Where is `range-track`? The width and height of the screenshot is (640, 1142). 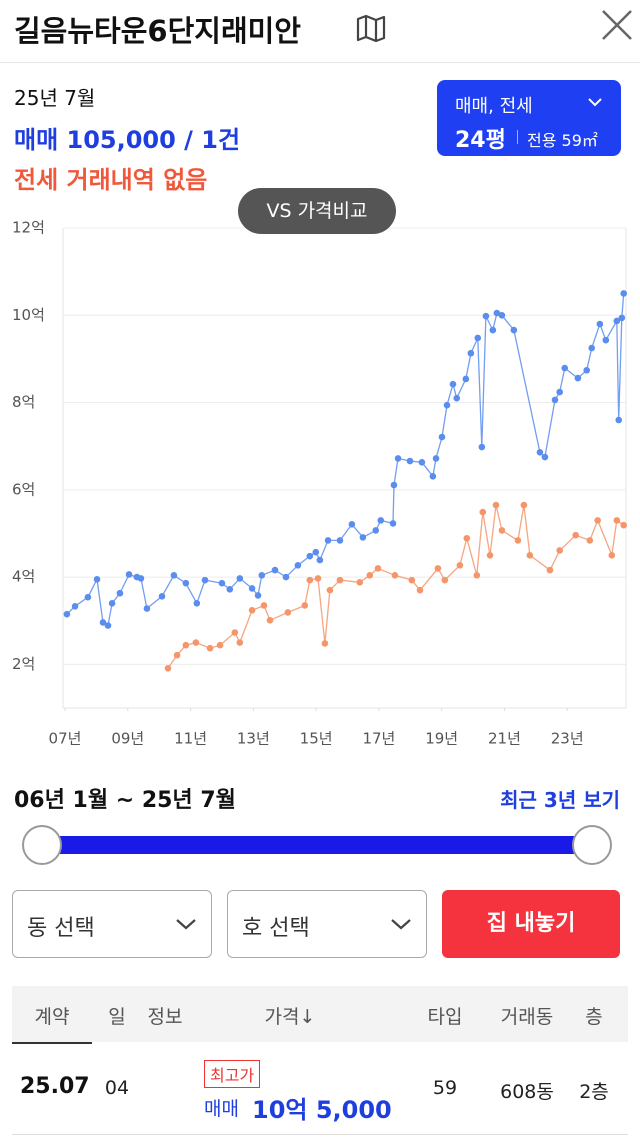
range-track is located at coordinates (317, 845).